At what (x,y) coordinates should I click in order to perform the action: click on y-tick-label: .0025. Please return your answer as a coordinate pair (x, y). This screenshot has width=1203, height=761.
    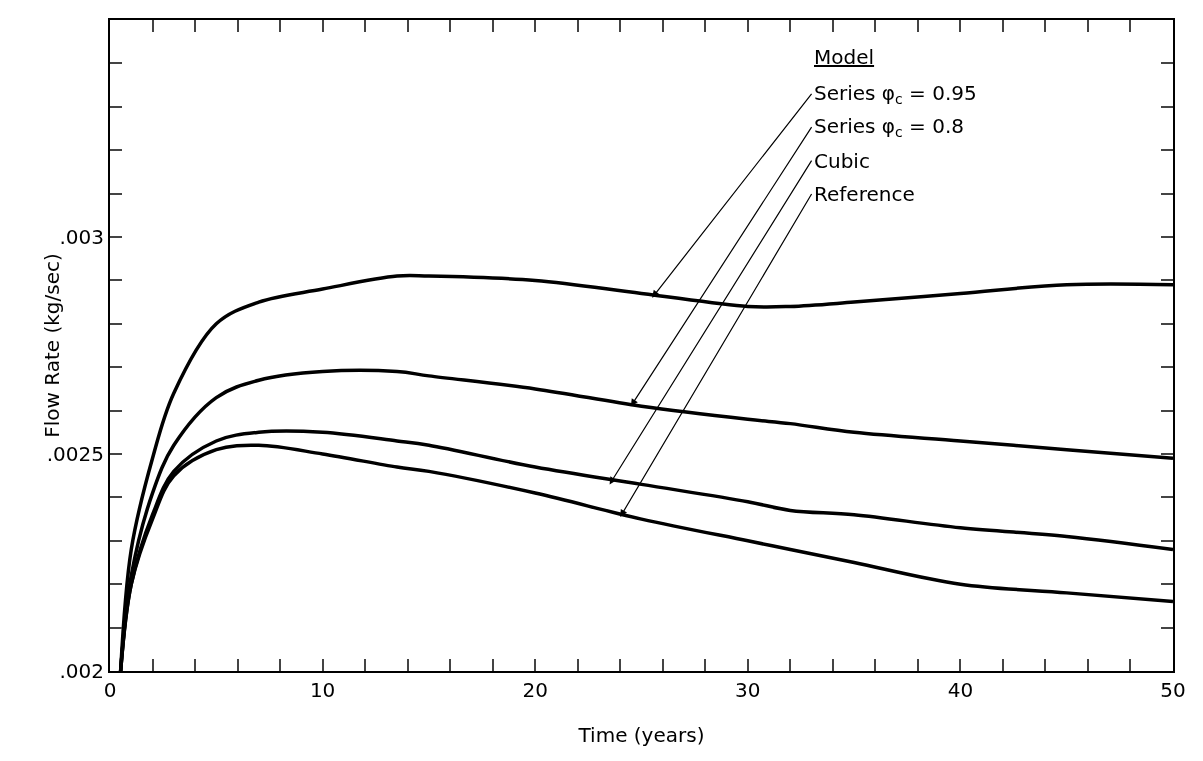
    Looking at the image, I should click on (75, 454).